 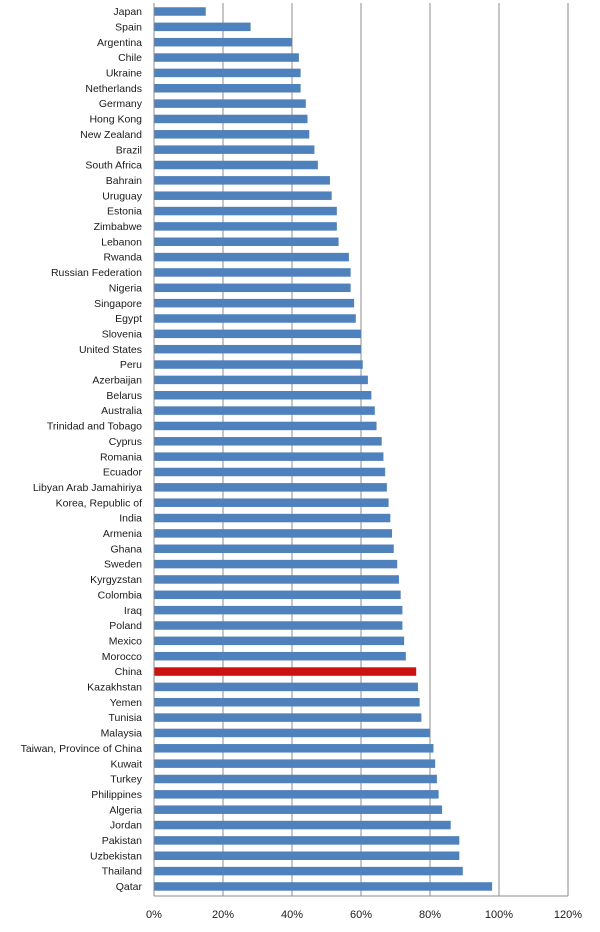 What do you see at coordinates (122, 534) in the screenshot?
I see `category-label: Armenia` at bounding box center [122, 534].